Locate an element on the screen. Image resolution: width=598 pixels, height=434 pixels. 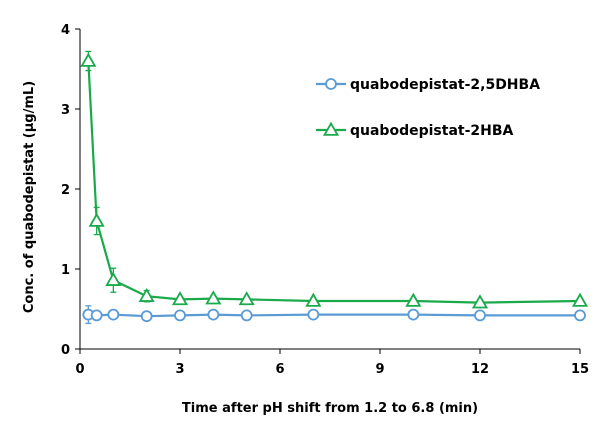
x-tick-label: 12 is located at coordinates (480, 369).